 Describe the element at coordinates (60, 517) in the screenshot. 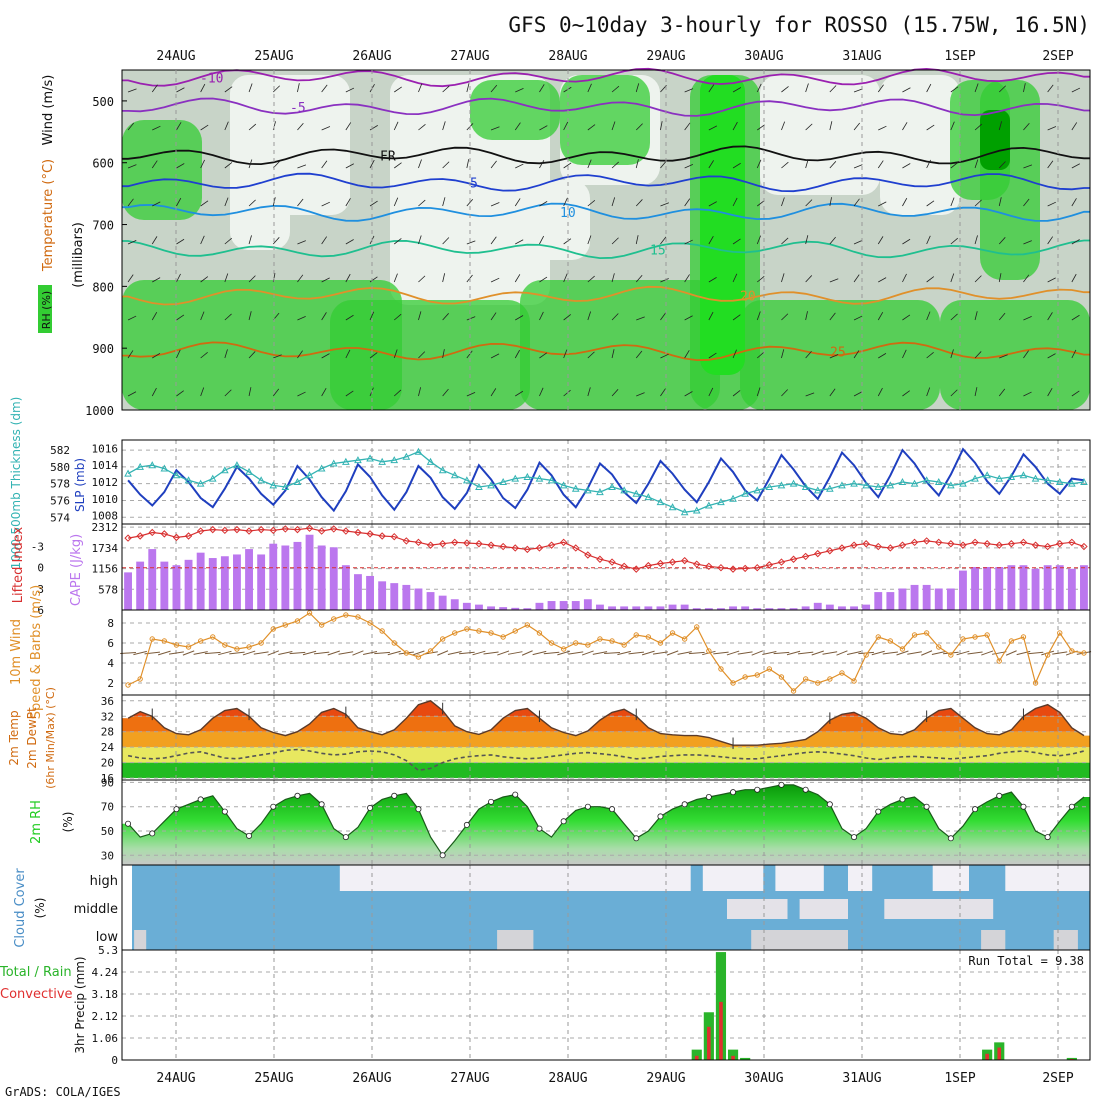

I see `thickness-tick-label: 574` at that location.